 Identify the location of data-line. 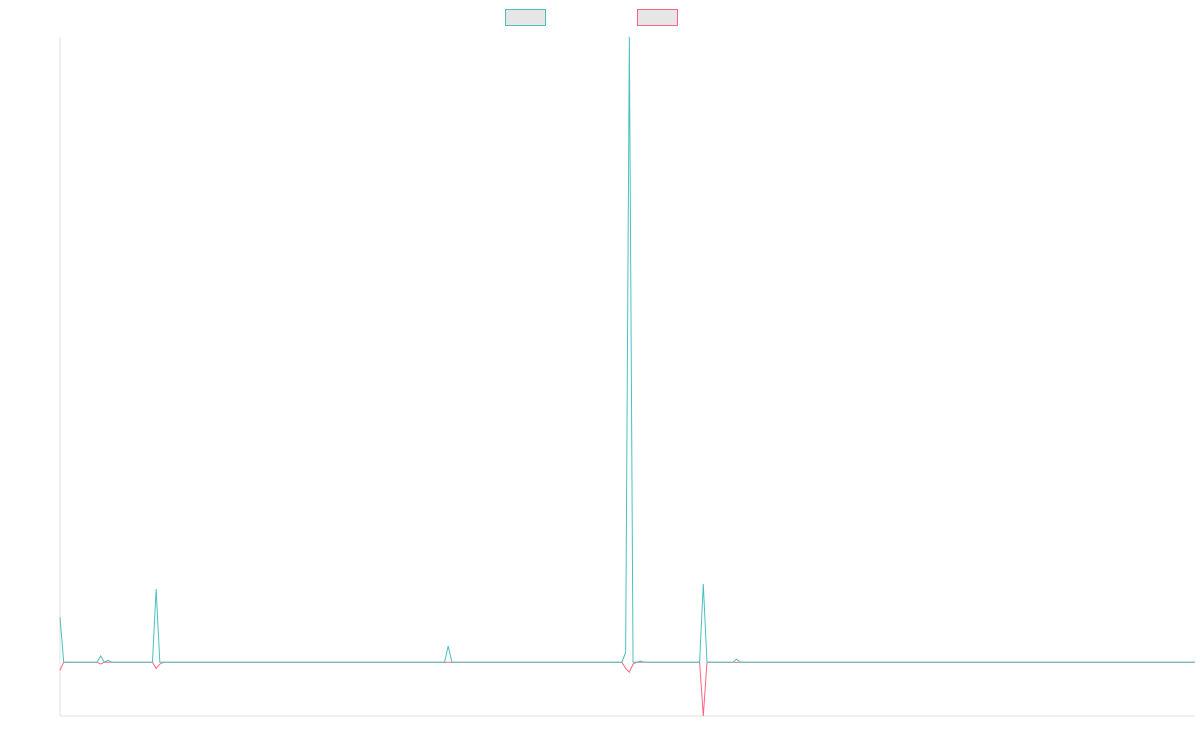
(627, 689).